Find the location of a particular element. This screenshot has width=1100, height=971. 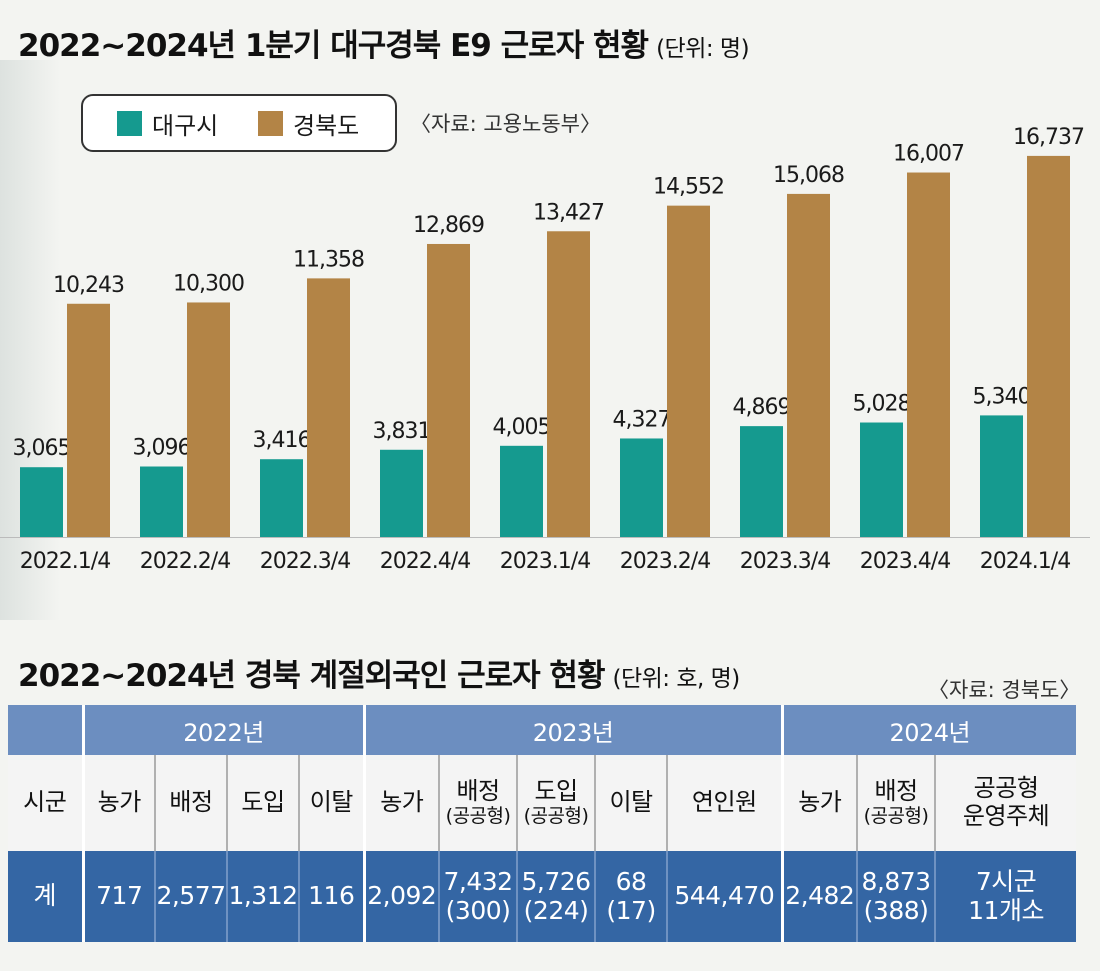

table-source: 〈자료: 경북도〉 is located at coordinates (1004, 690).